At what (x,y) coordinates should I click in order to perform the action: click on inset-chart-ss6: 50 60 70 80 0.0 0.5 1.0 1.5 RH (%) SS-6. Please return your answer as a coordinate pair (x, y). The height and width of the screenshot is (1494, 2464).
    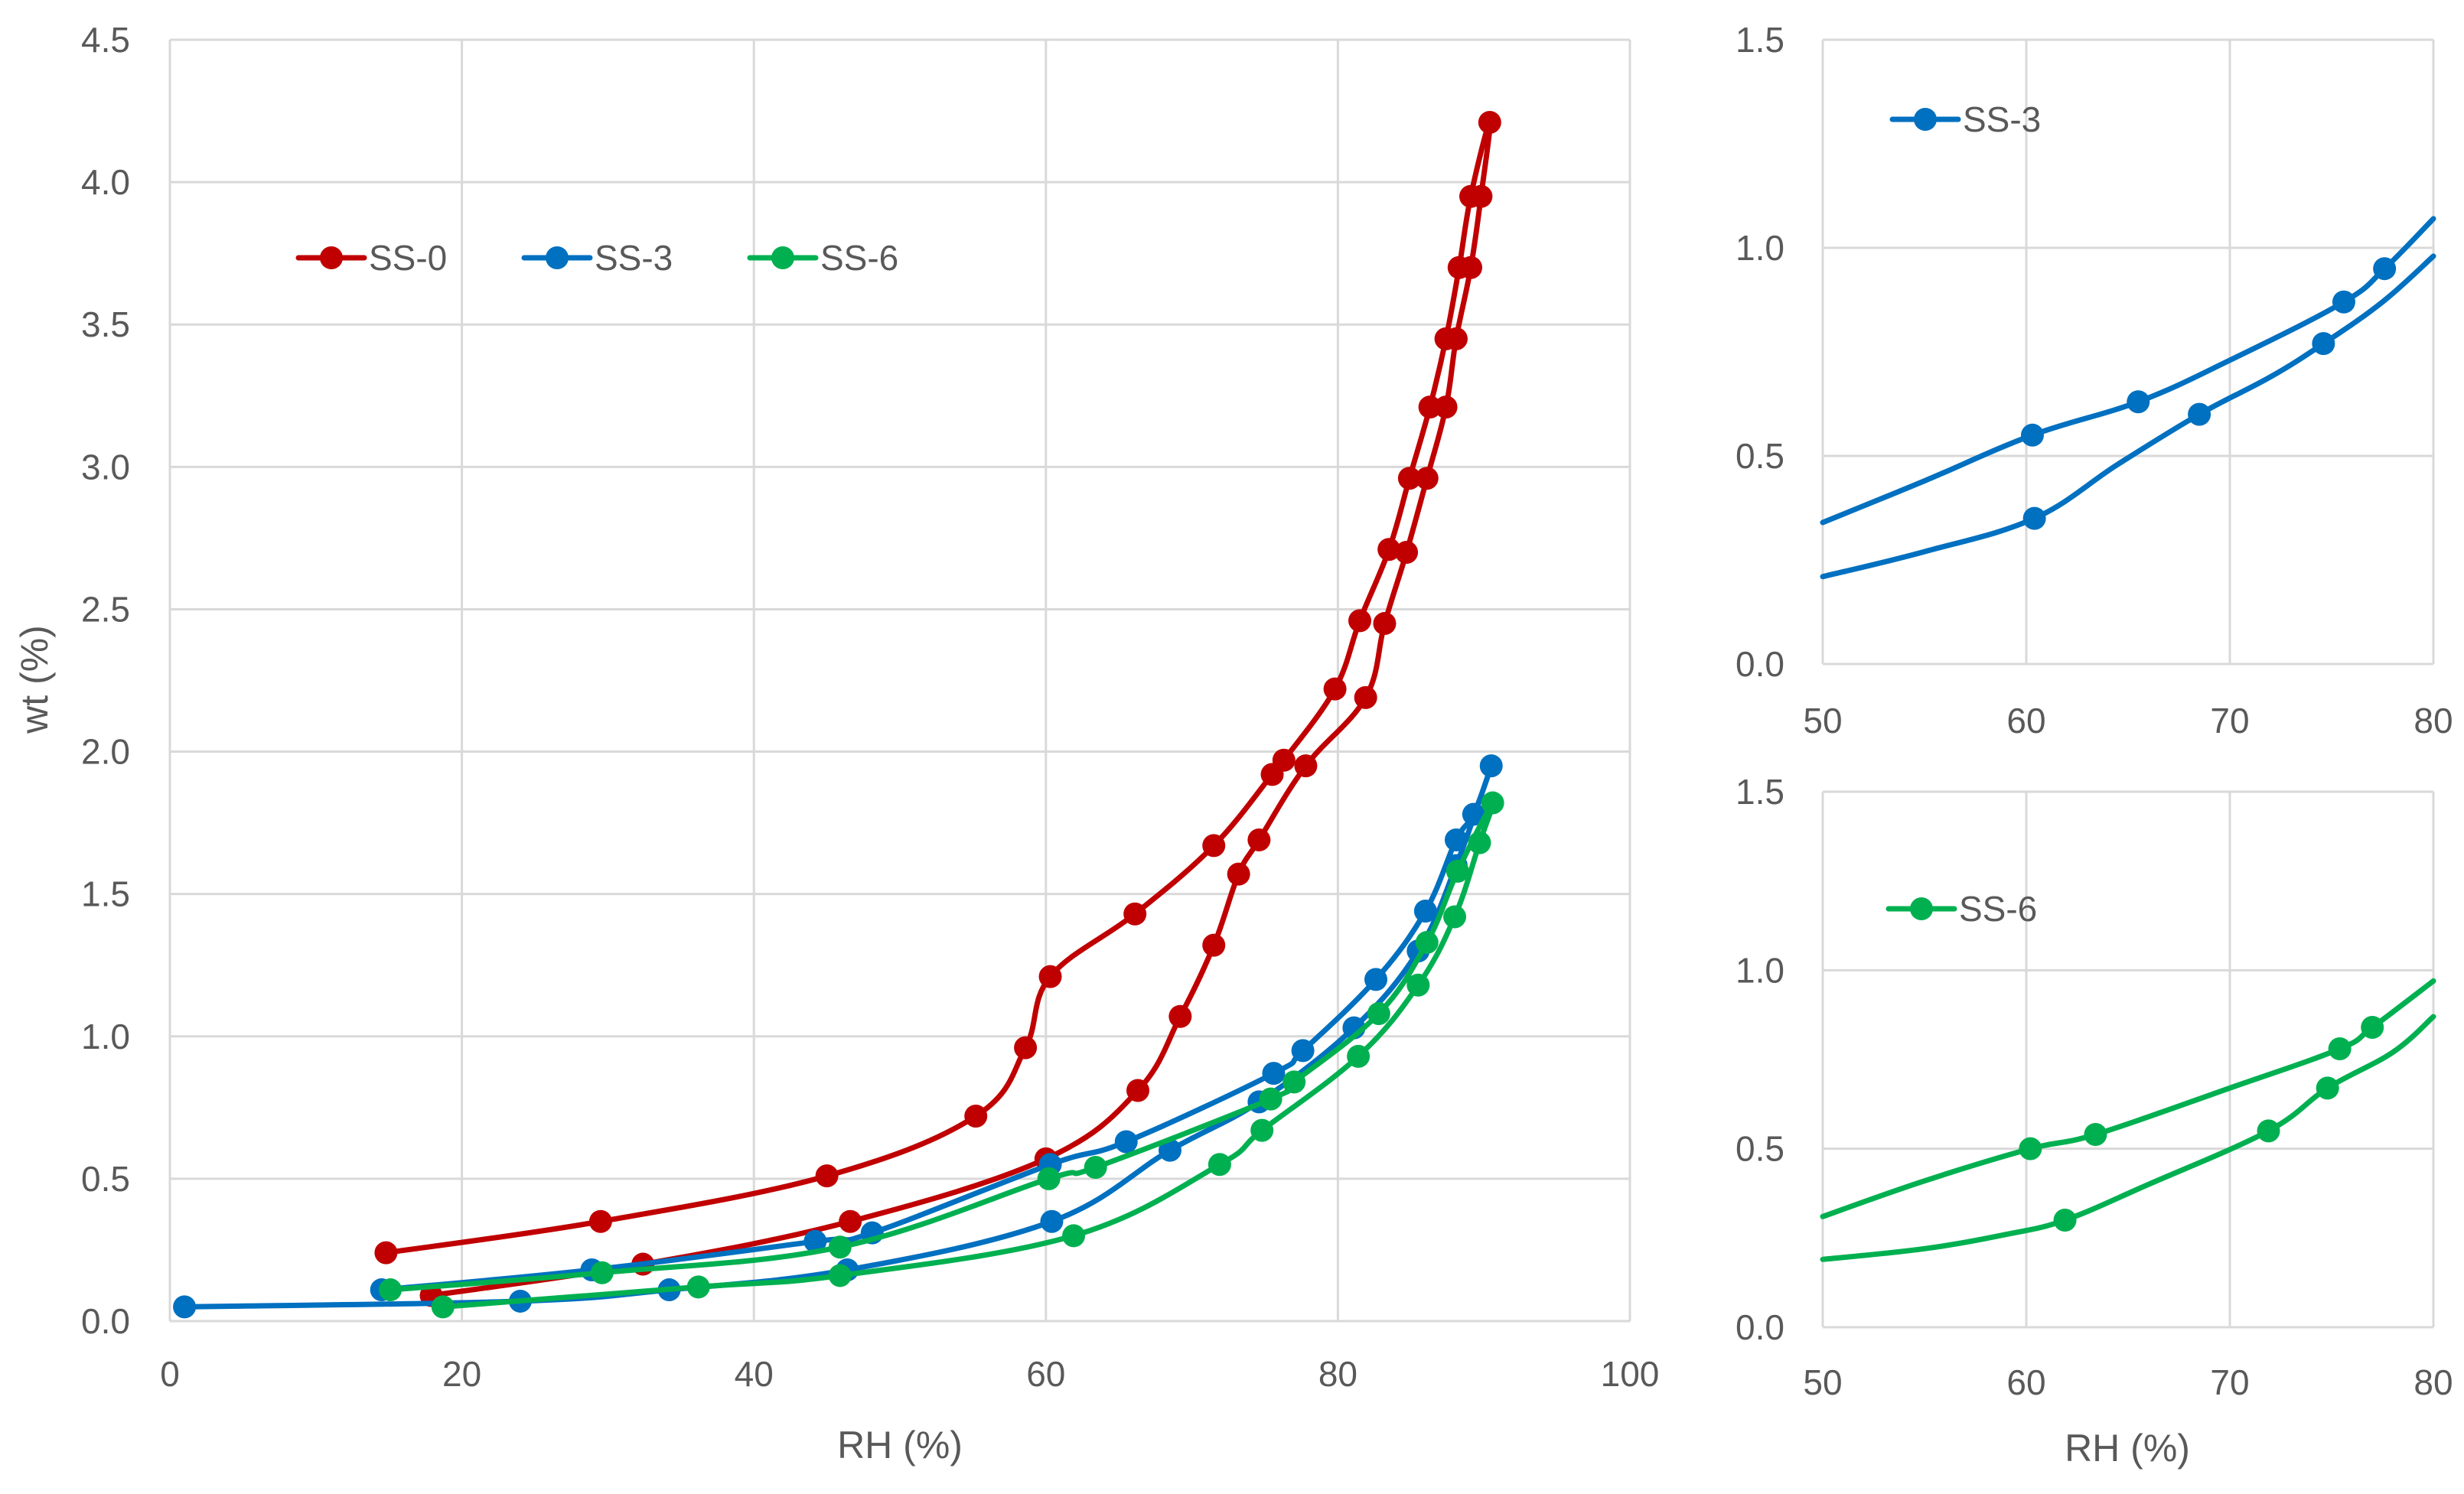
    Looking at the image, I should click on (2094, 1121).